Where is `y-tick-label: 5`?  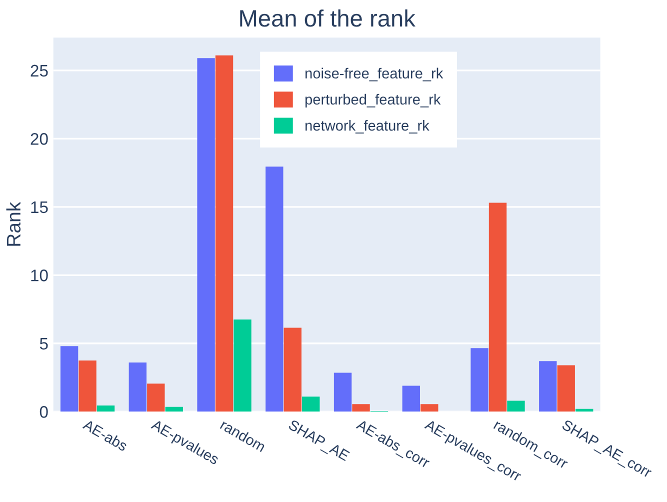
y-tick-label: 5 is located at coordinates (44, 344).